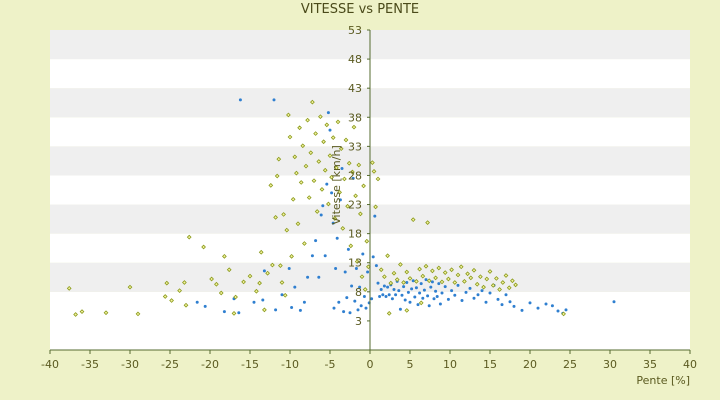  What do you see at coordinates (358, 321) in the screenshot?
I see `y-tick-label: 3` at bounding box center [358, 321].